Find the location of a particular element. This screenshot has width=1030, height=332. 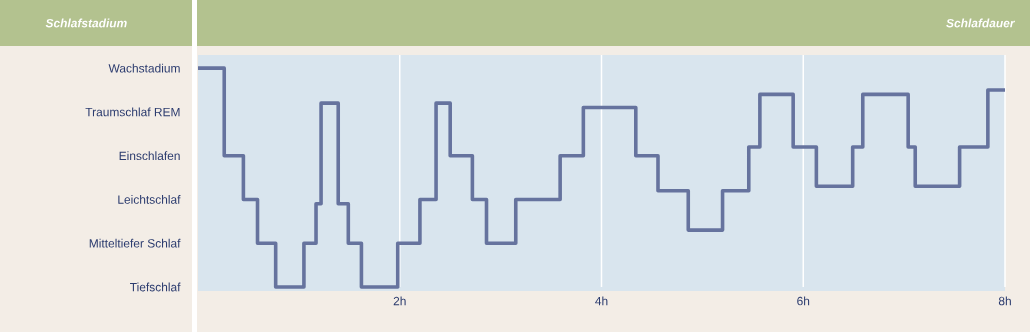

text: Tiefschlaf is located at coordinates (155, 287).